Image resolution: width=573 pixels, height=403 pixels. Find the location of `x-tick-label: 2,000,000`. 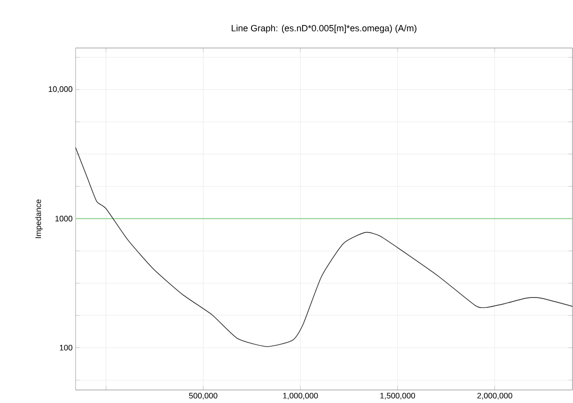

x-tick-label: 2,000,000 is located at coordinates (494, 396).